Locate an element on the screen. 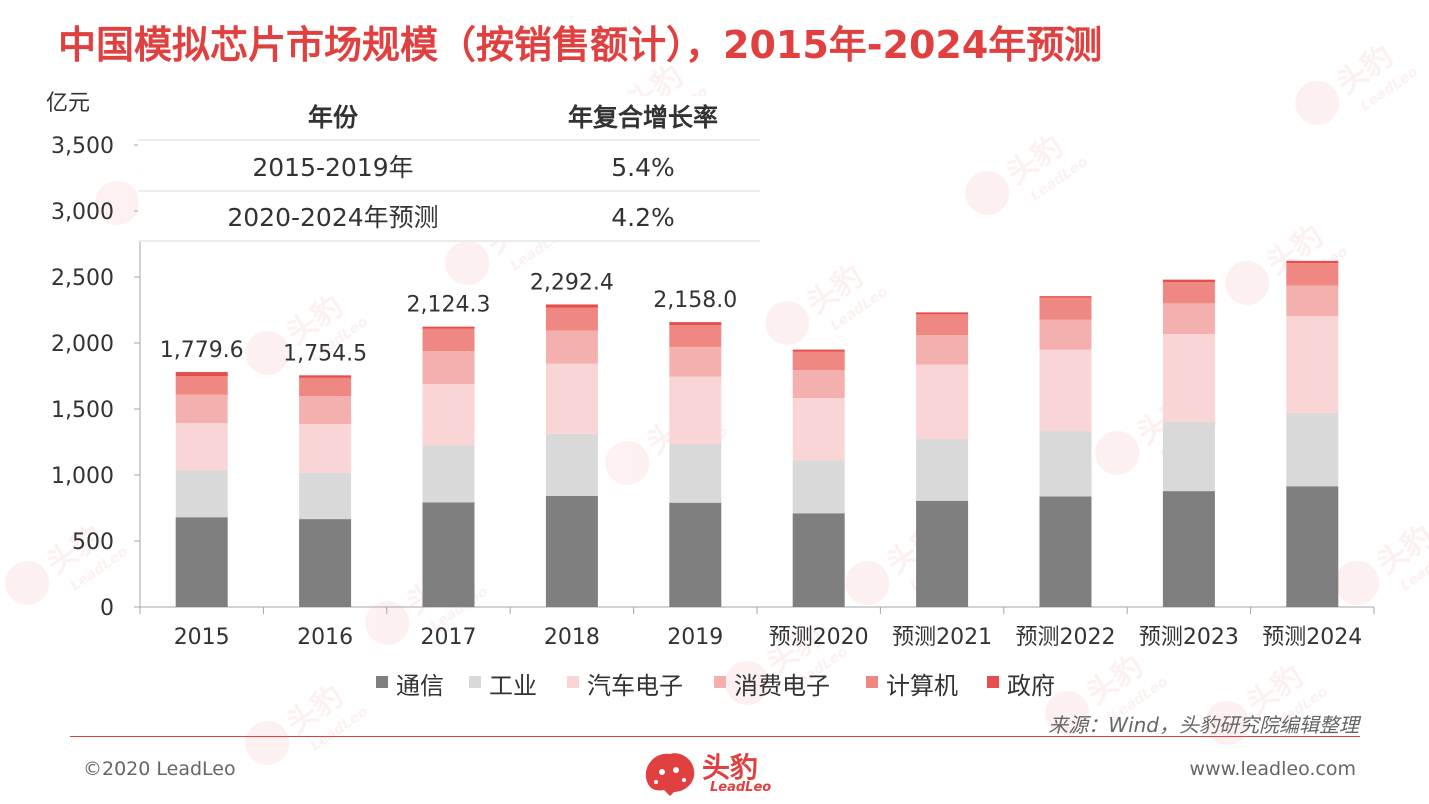 The height and width of the screenshot is (804, 1429). x-tick-label: 2018 is located at coordinates (572, 637).